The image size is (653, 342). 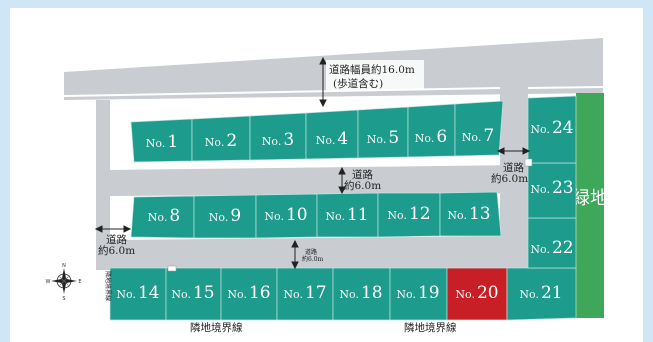 I want to click on road-right-label-1: 道路, so click(x=513, y=167).